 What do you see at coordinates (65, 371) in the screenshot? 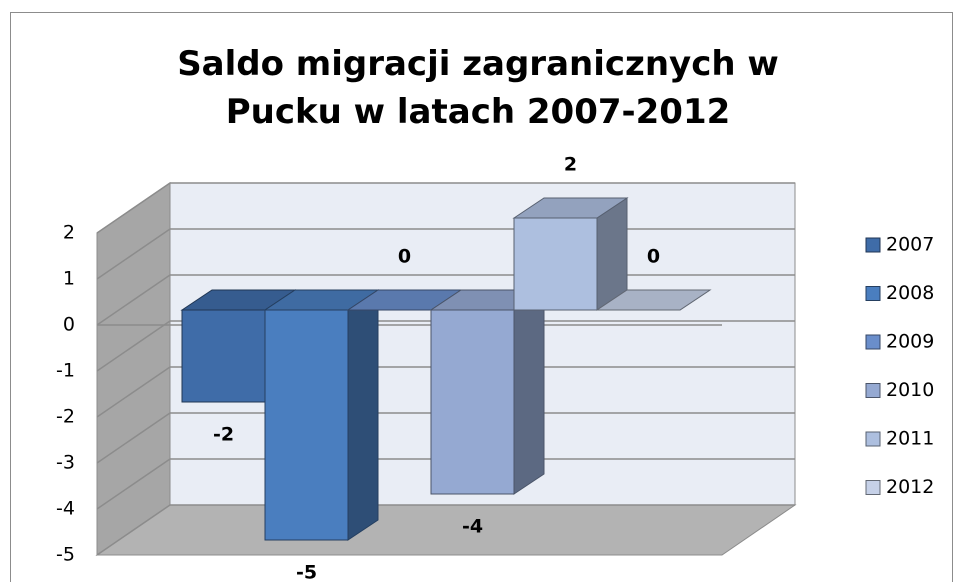
I see `y-tick-label: -1` at bounding box center [65, 371].